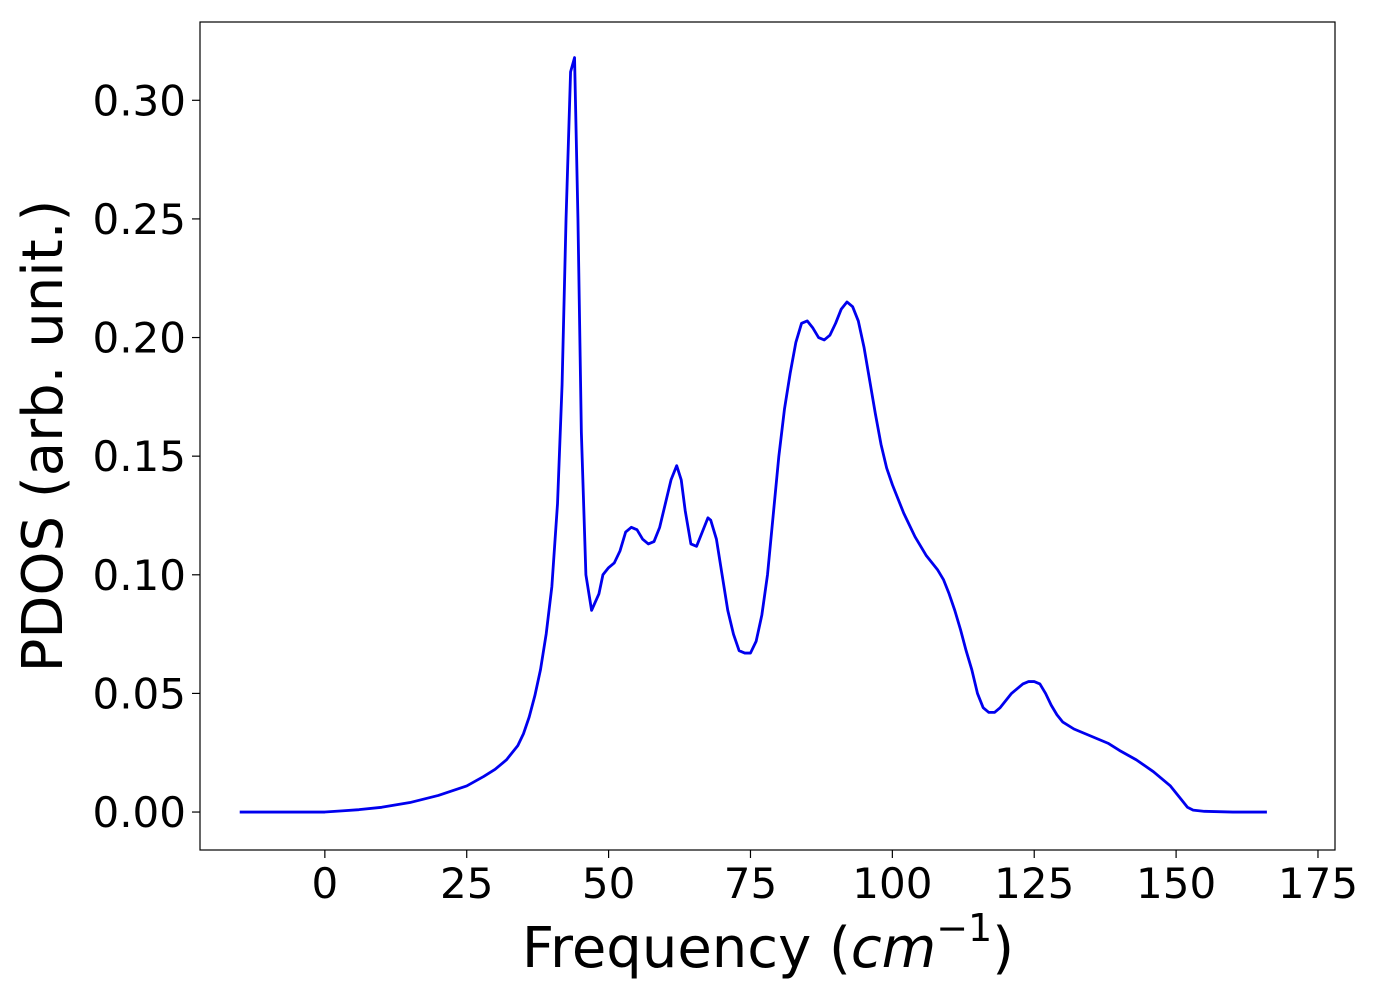 This screenshot has height=1000, width=1400. I want to click on x-axis-label-unit: cm, so click(893, 948).